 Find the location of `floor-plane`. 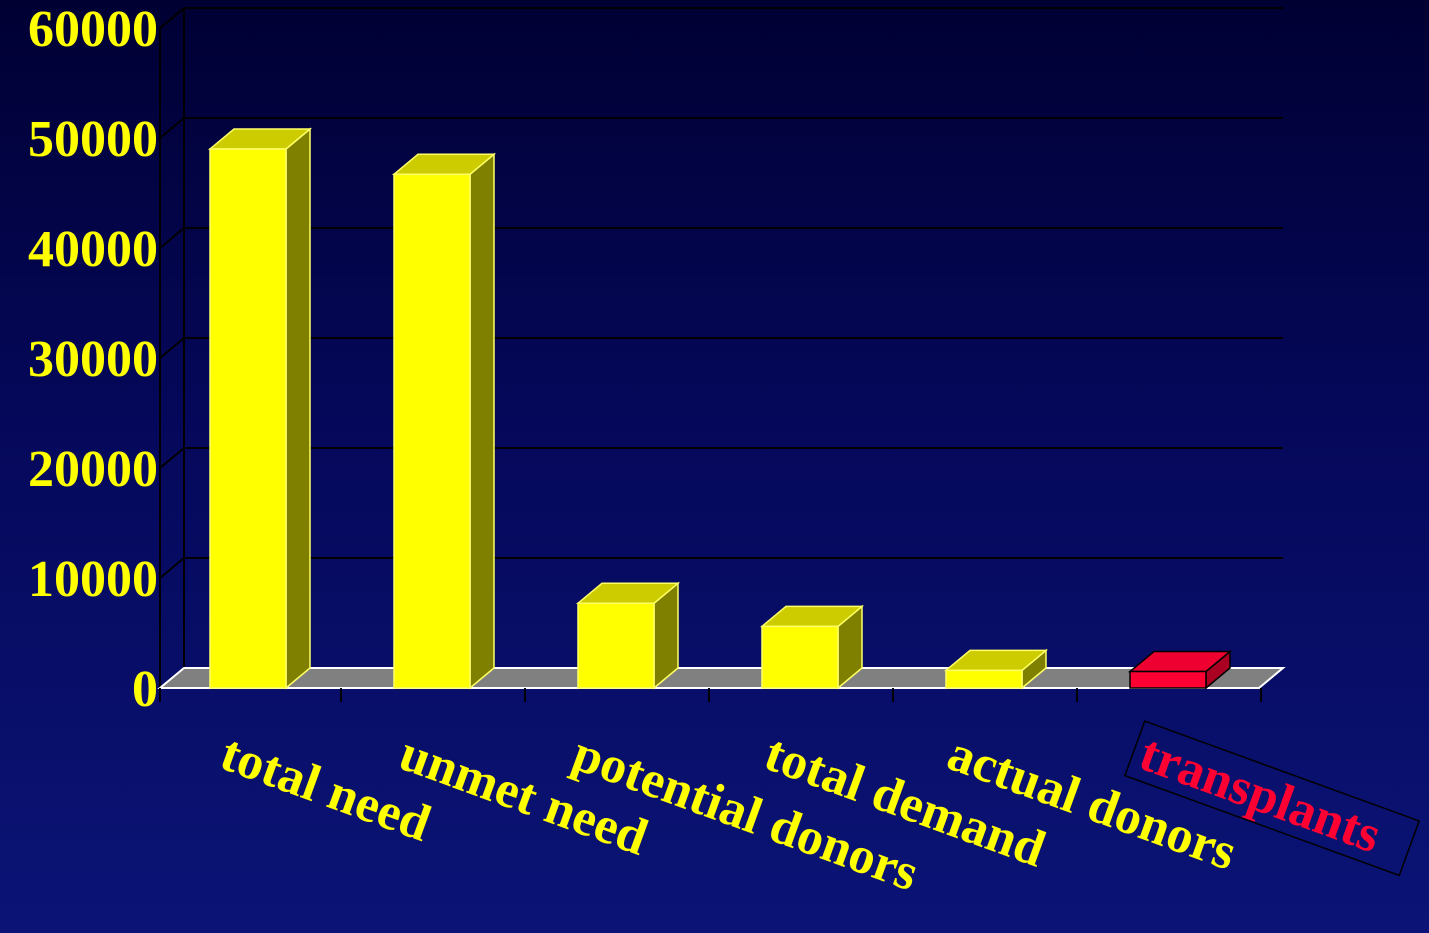

floor-plane is located at coordinates (721, 678).